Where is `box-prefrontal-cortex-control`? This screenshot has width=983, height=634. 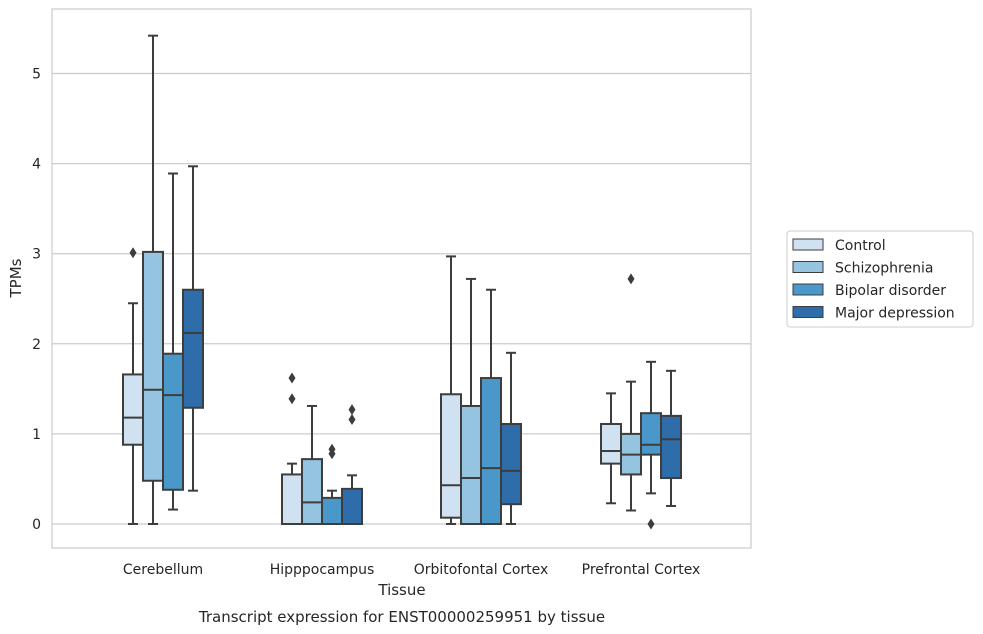 box-prefrontal-cortex-control is located at coordinates (611, 448).